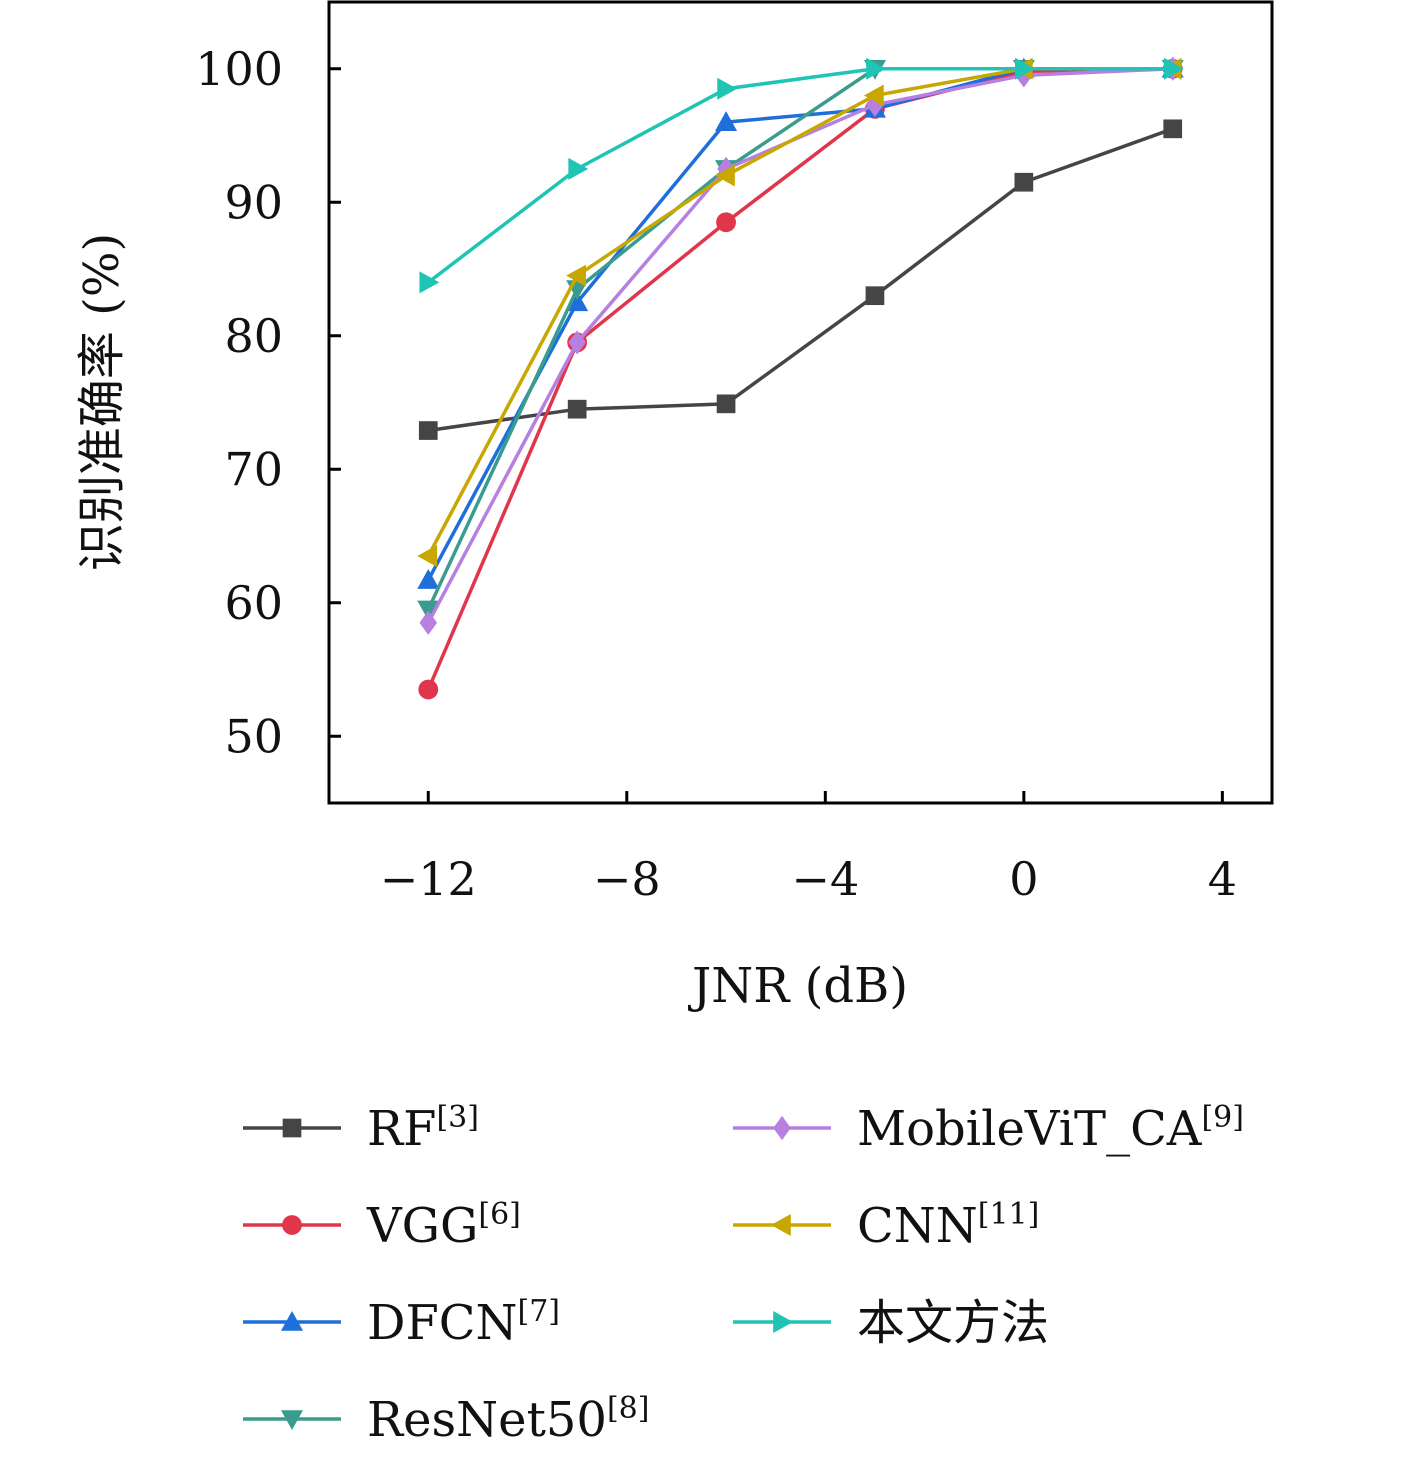 Image resolution: width=1417 pixels, height=1458 pixels. Describe the element at coordinates (1050, 1128) in the screenshot. I see `legend-label: MobileViT_CA[9]` at that location.